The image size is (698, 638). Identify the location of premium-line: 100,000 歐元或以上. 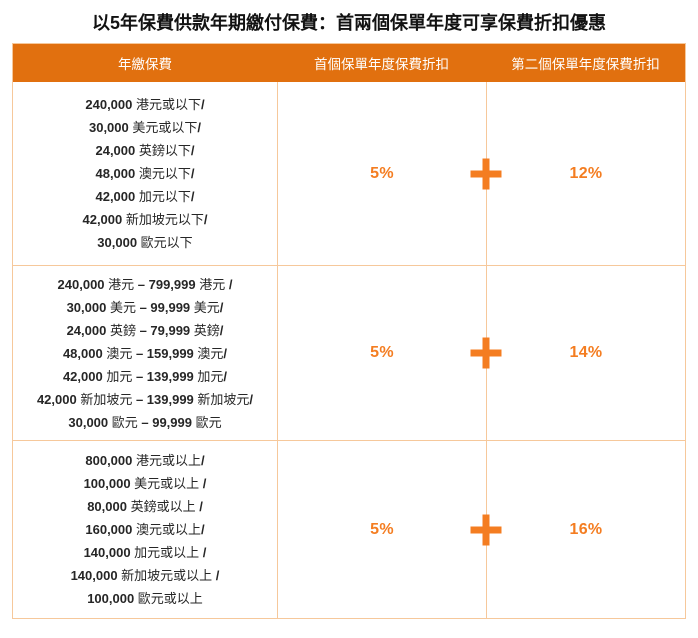
(145, 598).